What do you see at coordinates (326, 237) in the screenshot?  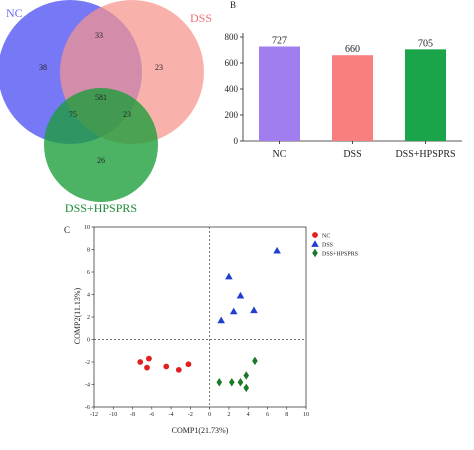 I see `scatter-legend-label-nc: NC` at bounding box center [326, 237].